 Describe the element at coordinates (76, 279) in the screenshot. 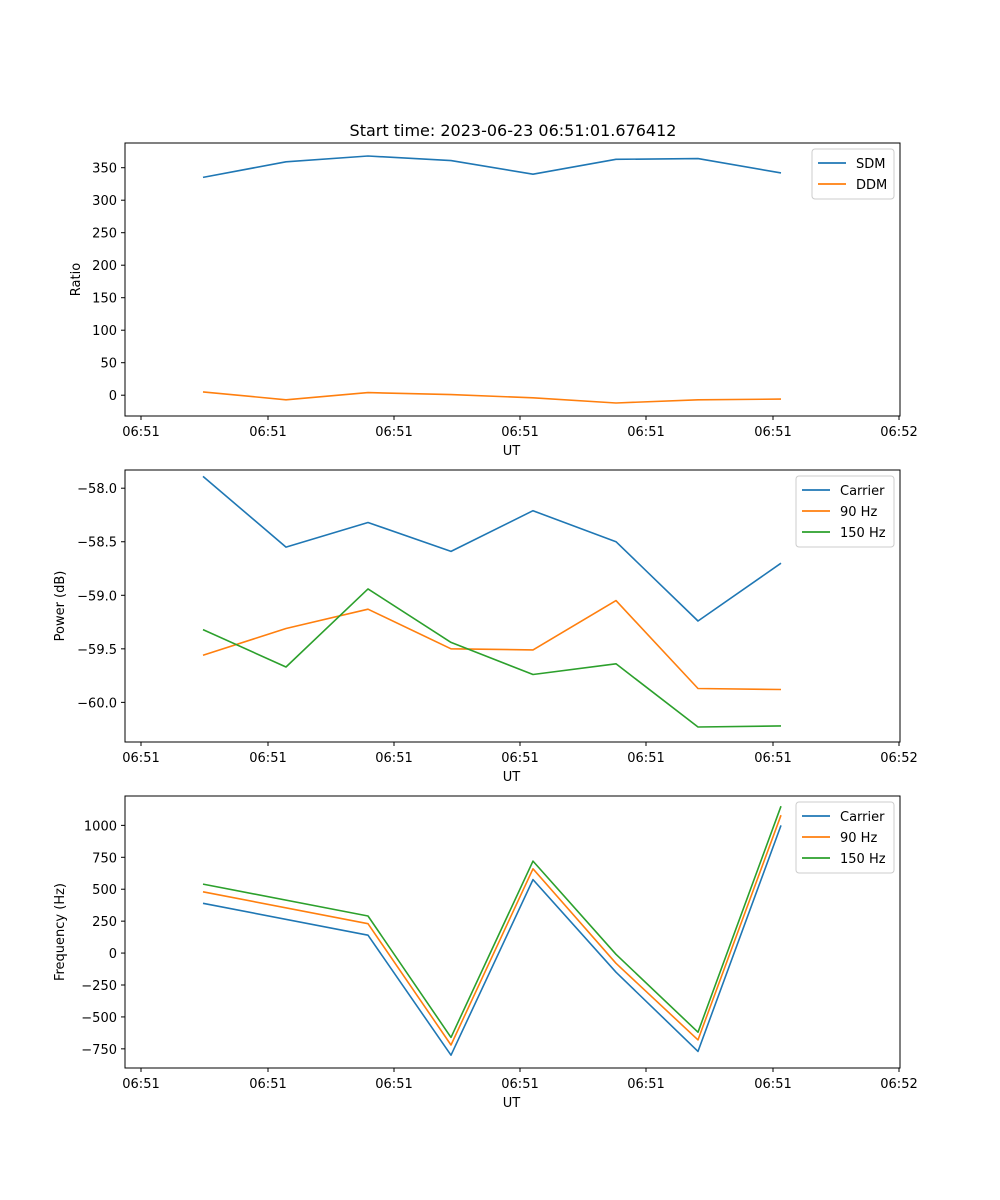

I see `y-axis-label: Ratio` at that location.